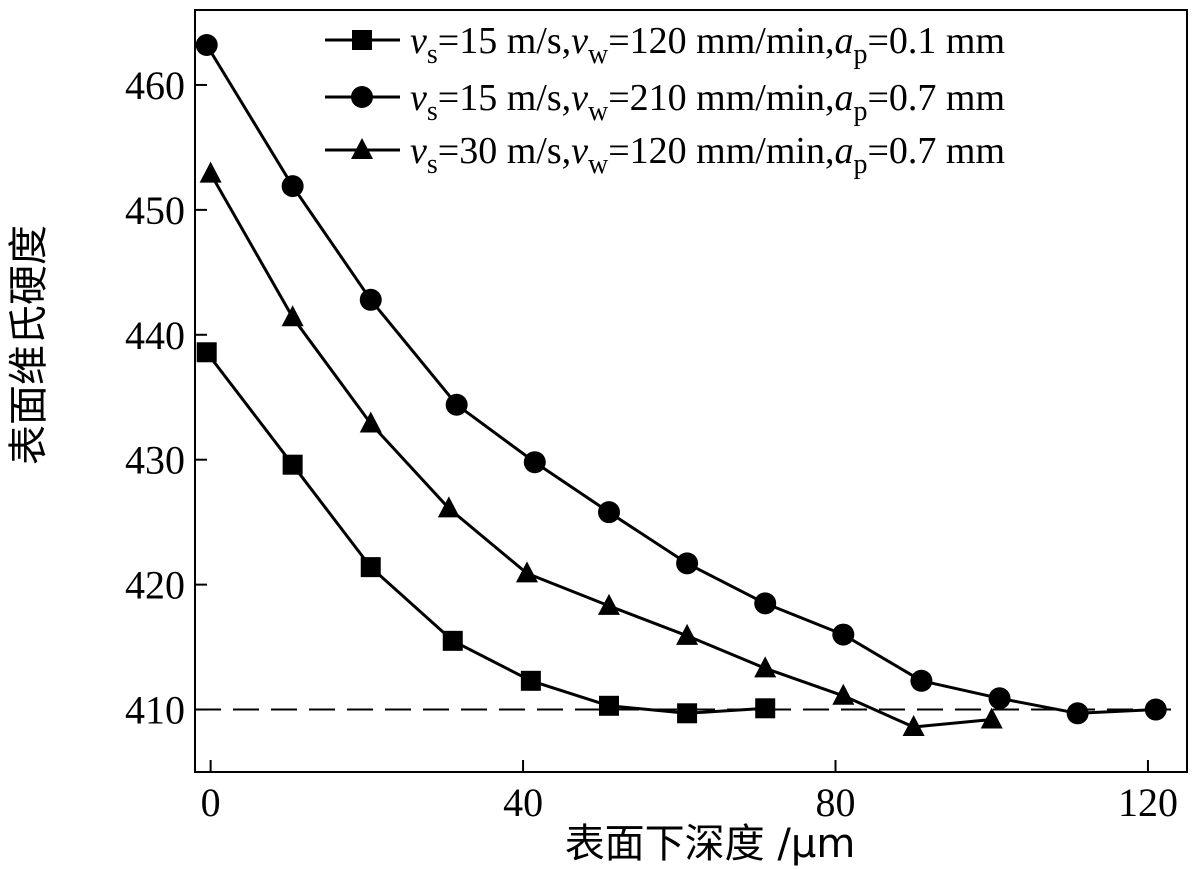 Image resolution: width=1200 pixels, height=870 pixels. I want to click on y-tick-label: 460, so click(155, 85).